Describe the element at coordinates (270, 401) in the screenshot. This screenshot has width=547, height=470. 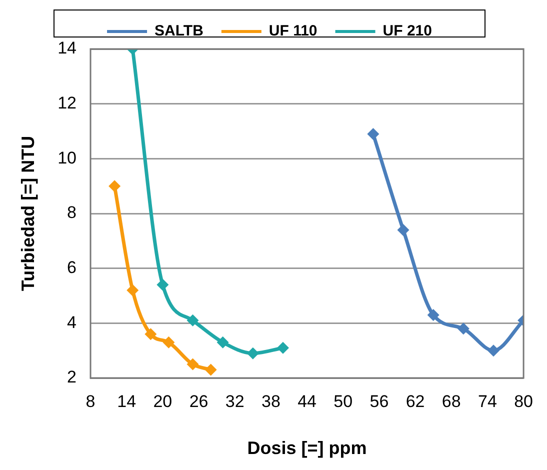
I see `x-tick-label: 38` at that location.